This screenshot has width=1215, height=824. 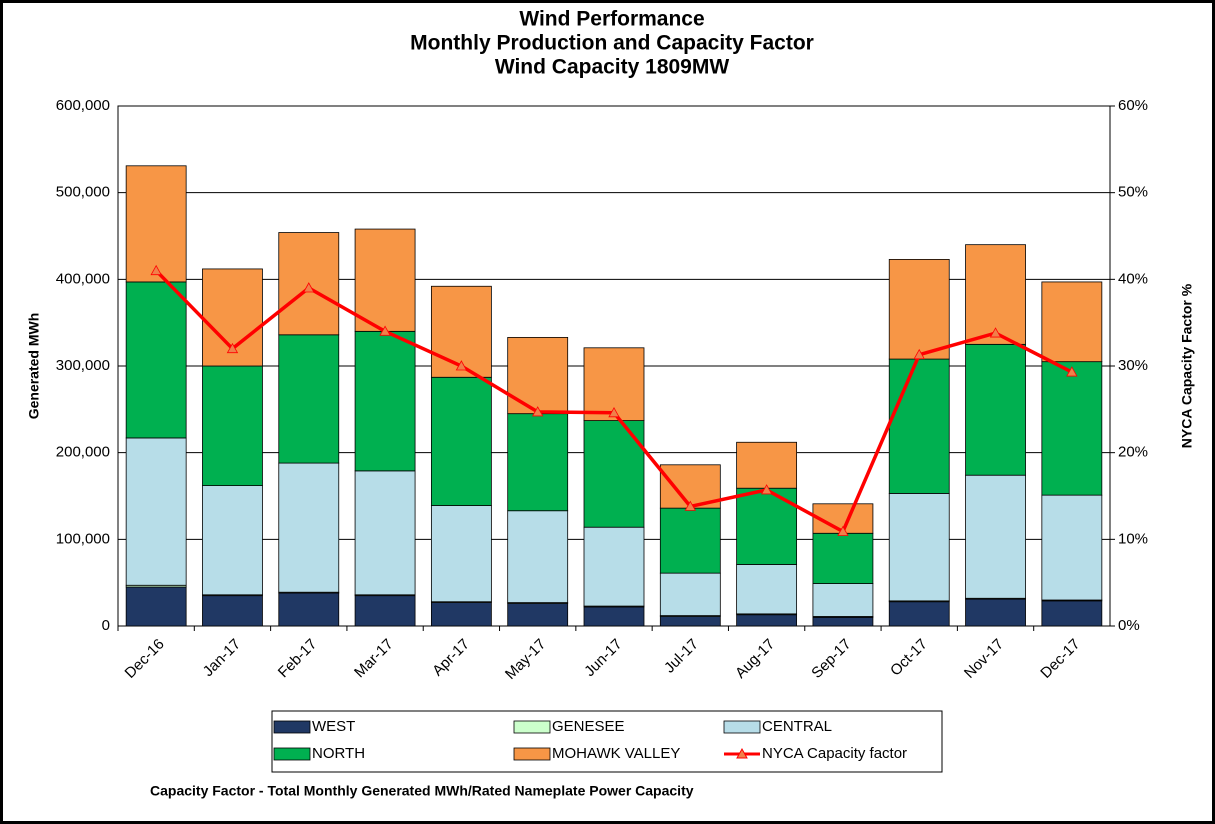 I want to click on legend-label: NYCA Capacity factor, so click(x=834, y=753).